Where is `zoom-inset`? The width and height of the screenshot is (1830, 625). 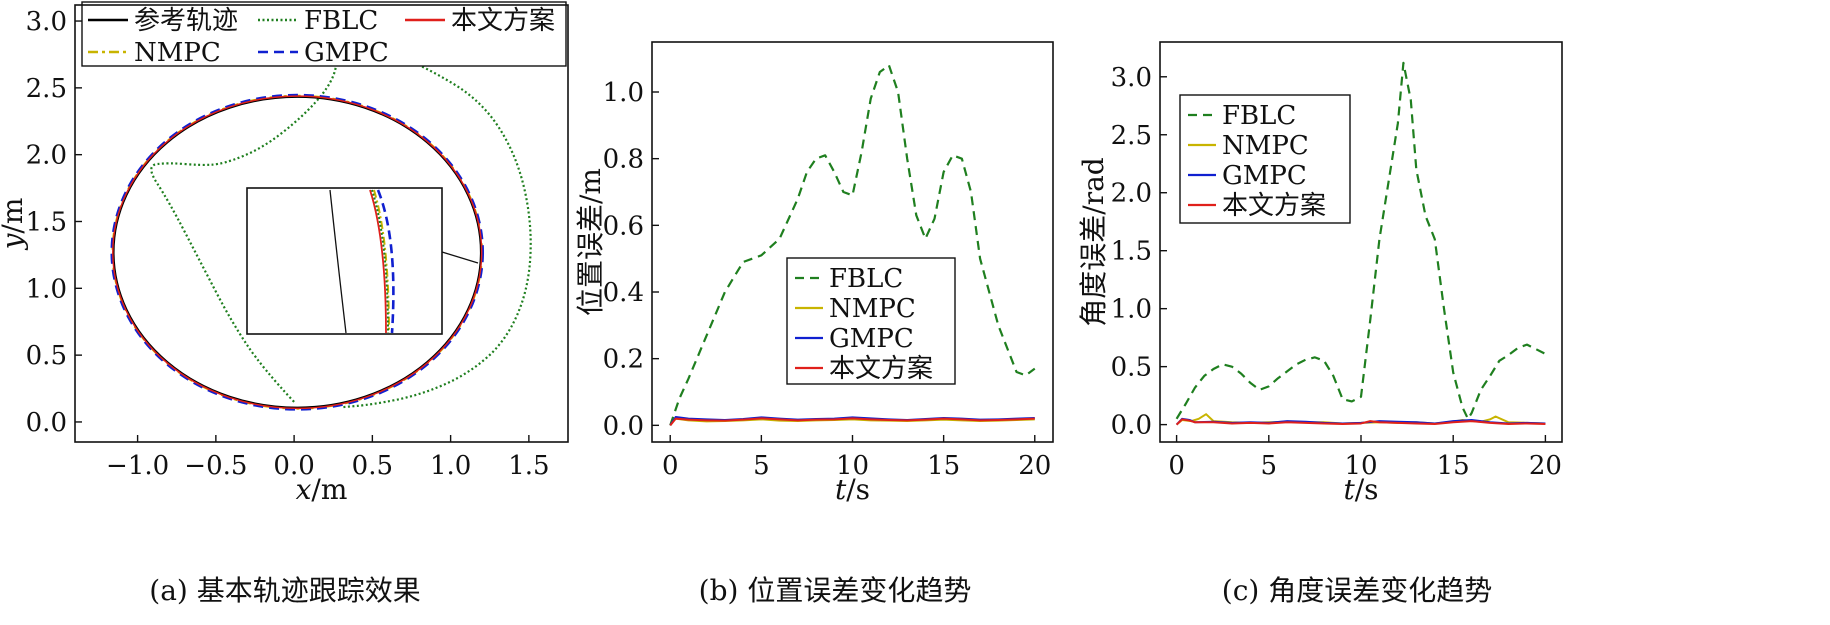 zoom-inset is located at coordinates (362, 261).